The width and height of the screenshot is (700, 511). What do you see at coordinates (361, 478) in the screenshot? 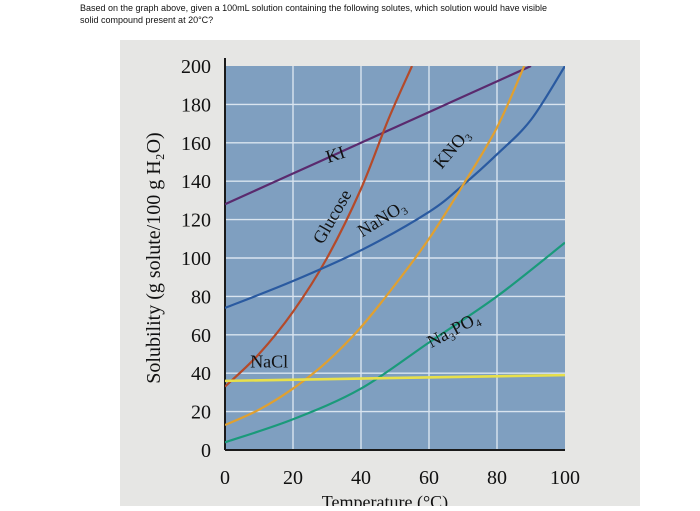
I see `x-tick-label: 40` at bounding box center [361, 478].